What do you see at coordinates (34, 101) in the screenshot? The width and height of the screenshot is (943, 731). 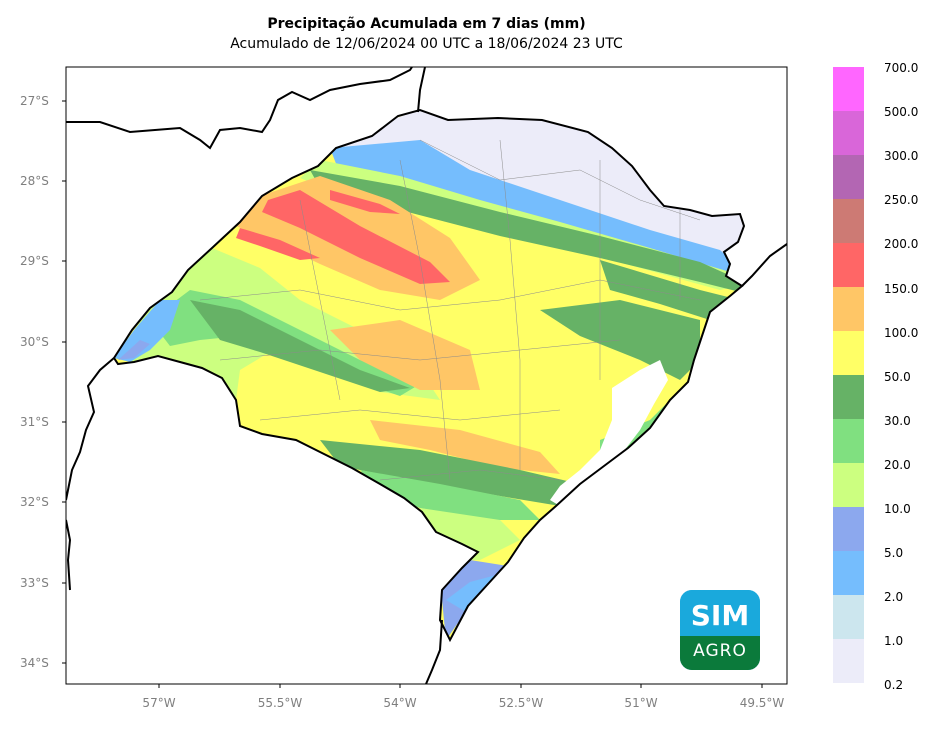 I see `lat-label: 27°S` at bounding box center [34, 101].